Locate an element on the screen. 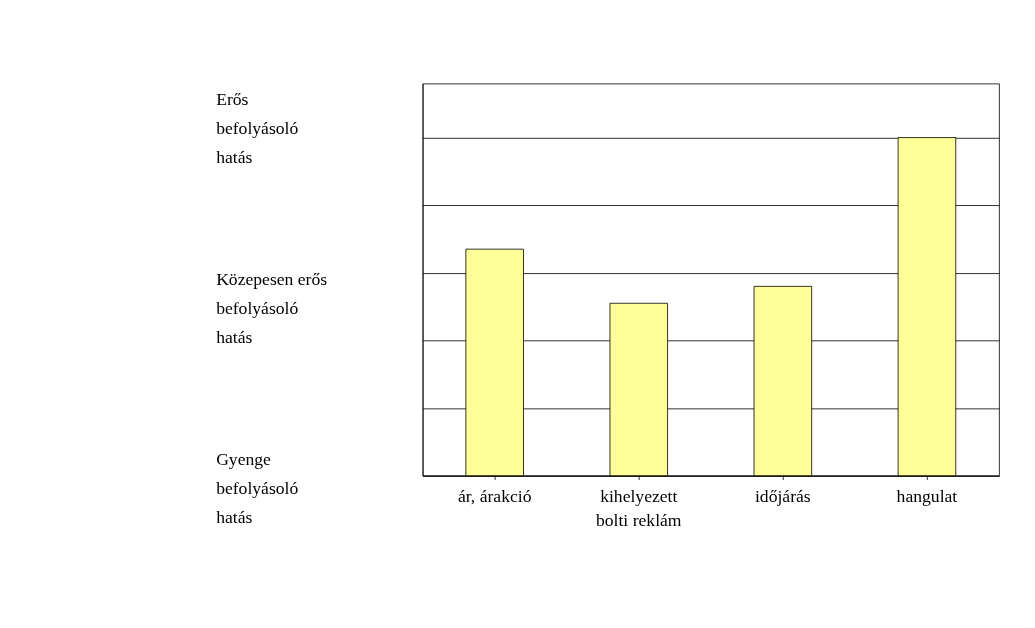 Image resolution: width=1035 pixels, height=628 pixels. text: Közepesen erős befolyásoló hatás is located at coordinates (272, 308).